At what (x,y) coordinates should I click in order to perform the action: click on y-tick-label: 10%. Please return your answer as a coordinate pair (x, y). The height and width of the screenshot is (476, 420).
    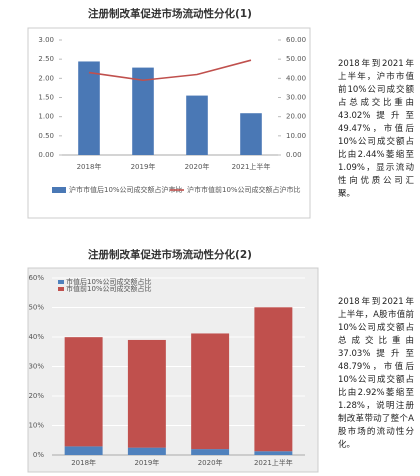
    Looking at the image, I should click on (36, 426).